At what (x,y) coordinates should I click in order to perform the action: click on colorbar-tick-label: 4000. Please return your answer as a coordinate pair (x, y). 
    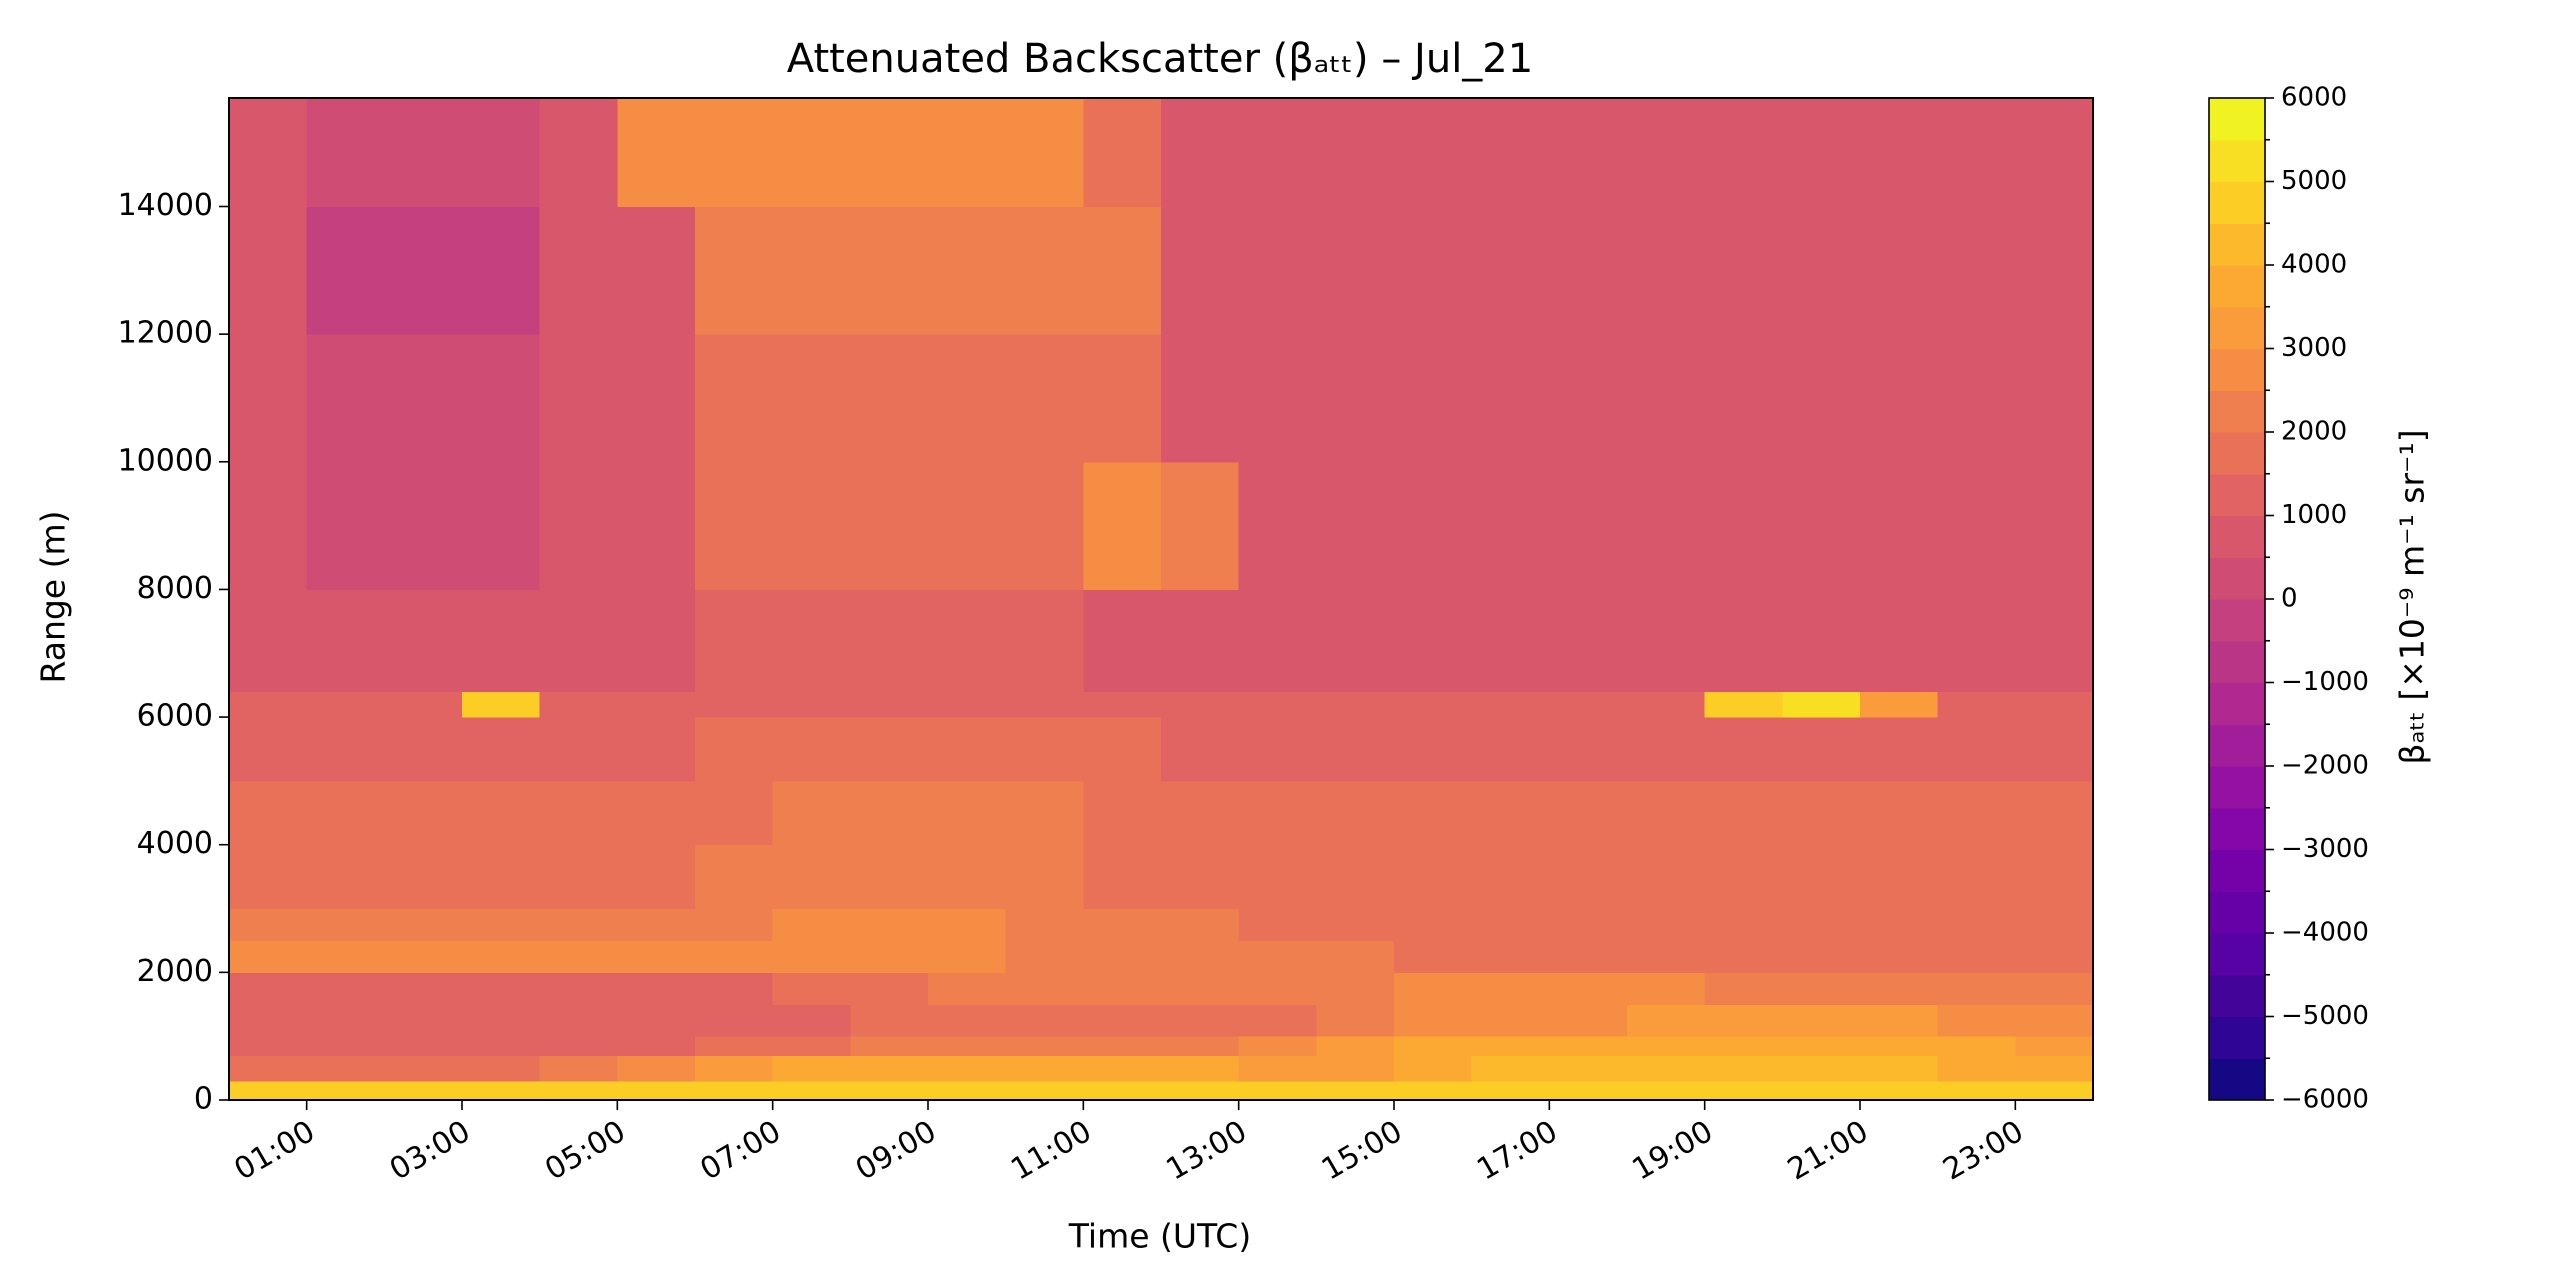
    Looking at the image, I should click on (2314, 265).